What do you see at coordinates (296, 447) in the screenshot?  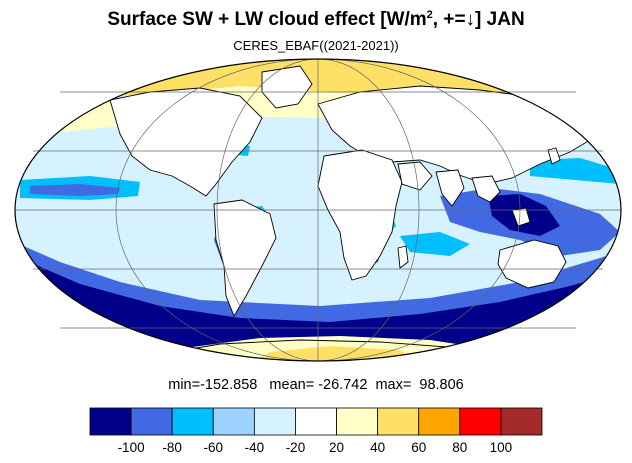 I see `colorbar-tick-label: -20` at bounding box center [296, 447].